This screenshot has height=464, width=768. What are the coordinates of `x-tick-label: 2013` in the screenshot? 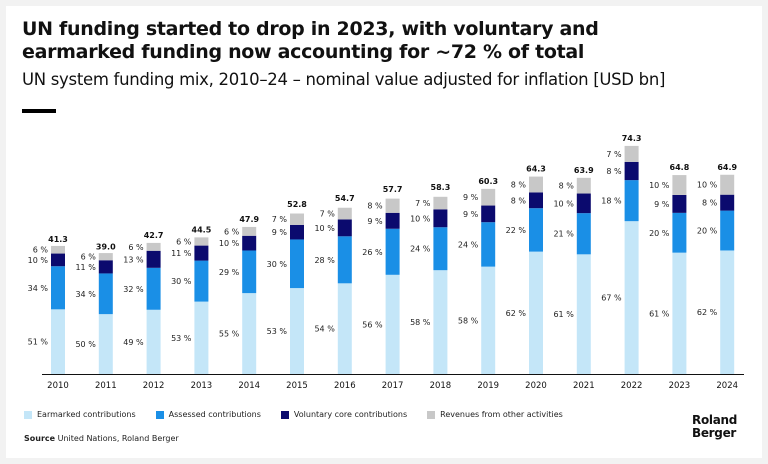 It's located at (202, 386).